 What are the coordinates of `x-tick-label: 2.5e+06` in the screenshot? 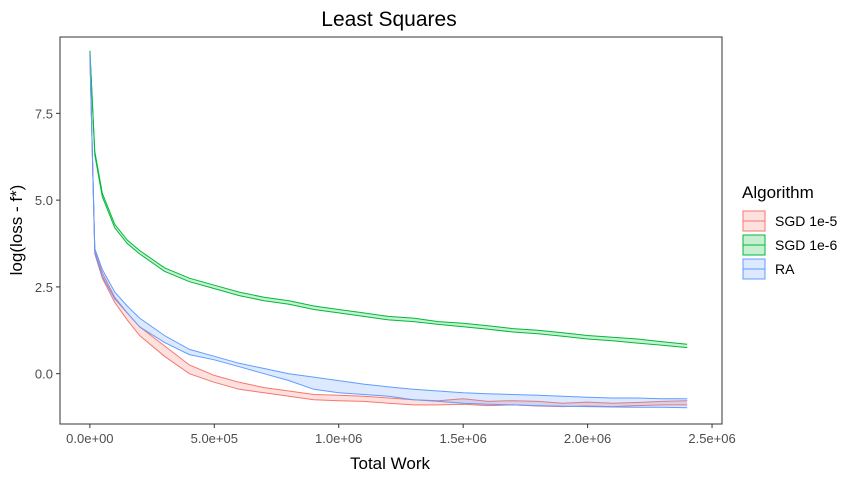 It's located at (711, 438).